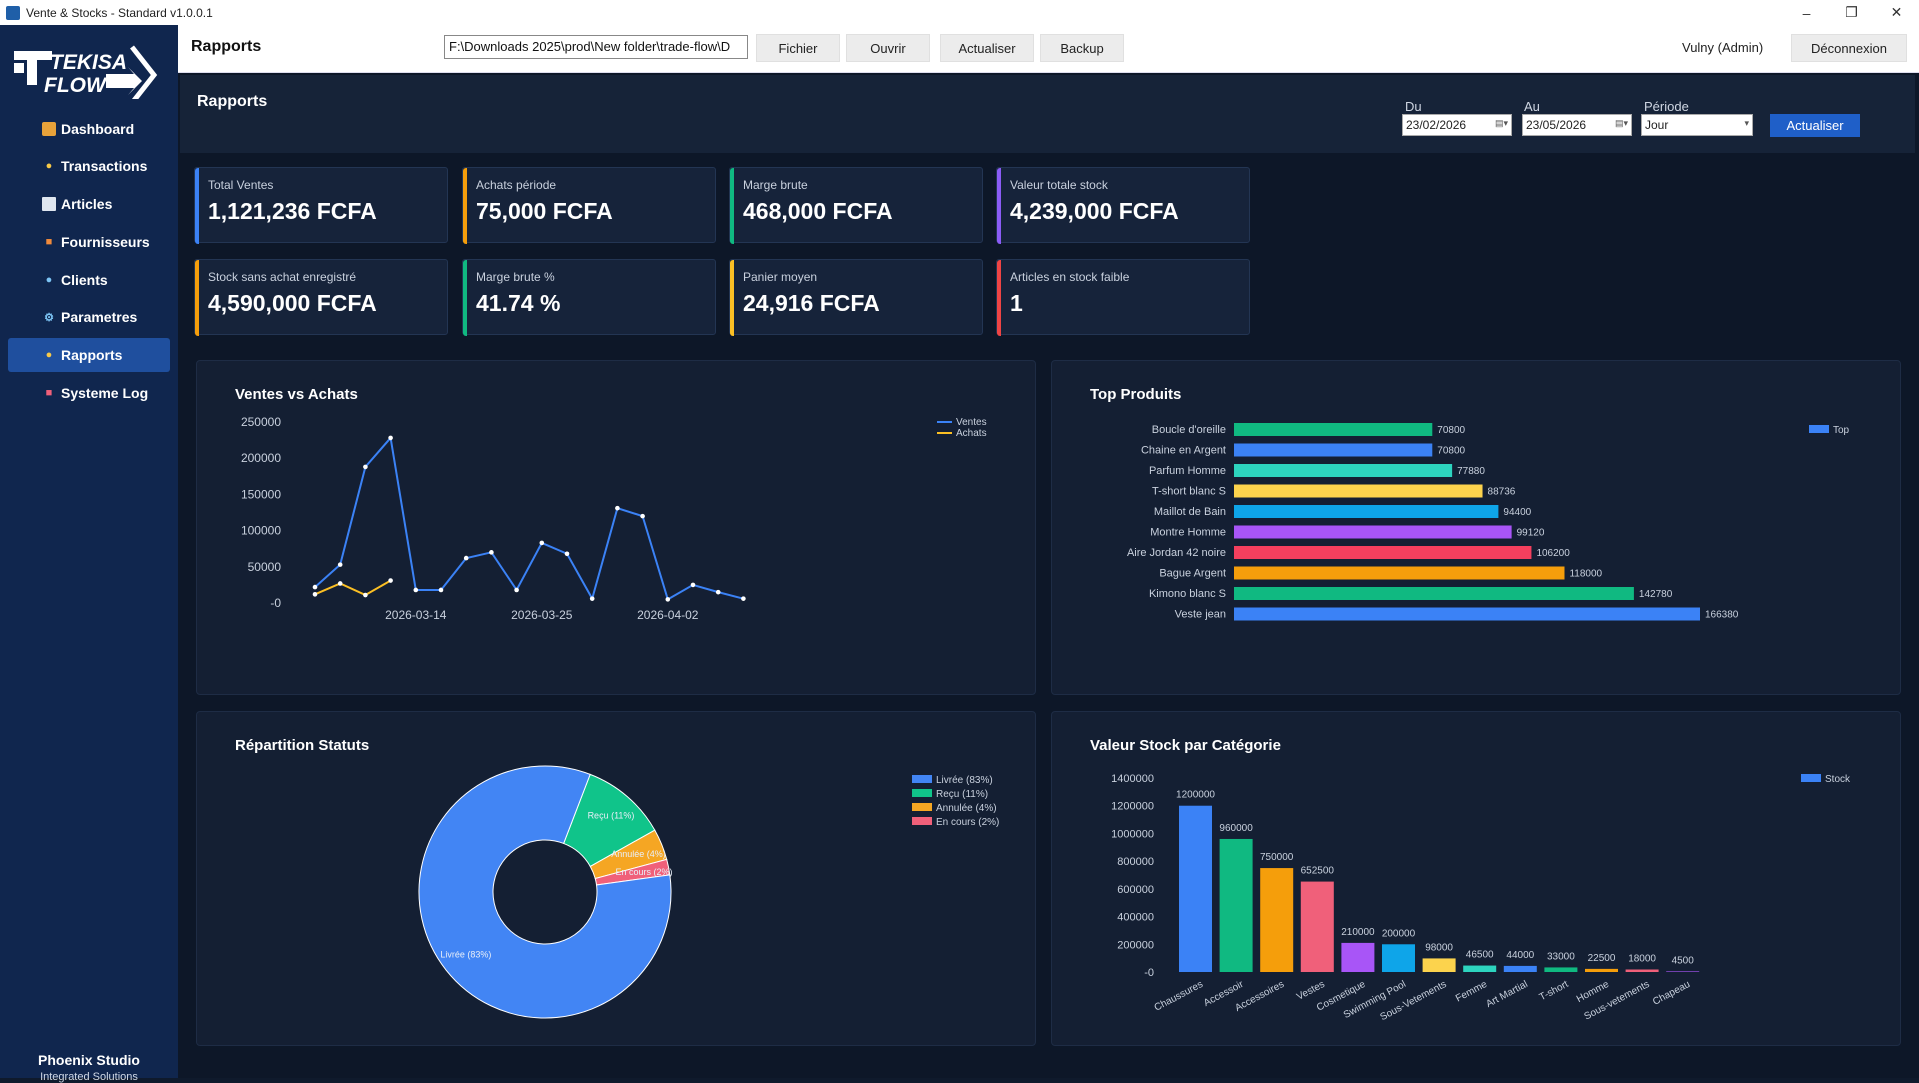 The height and width of the screenshot is (1083, 1919). I want to click on sidebar-item-transactions: ● Transactions, so click(89, 166).